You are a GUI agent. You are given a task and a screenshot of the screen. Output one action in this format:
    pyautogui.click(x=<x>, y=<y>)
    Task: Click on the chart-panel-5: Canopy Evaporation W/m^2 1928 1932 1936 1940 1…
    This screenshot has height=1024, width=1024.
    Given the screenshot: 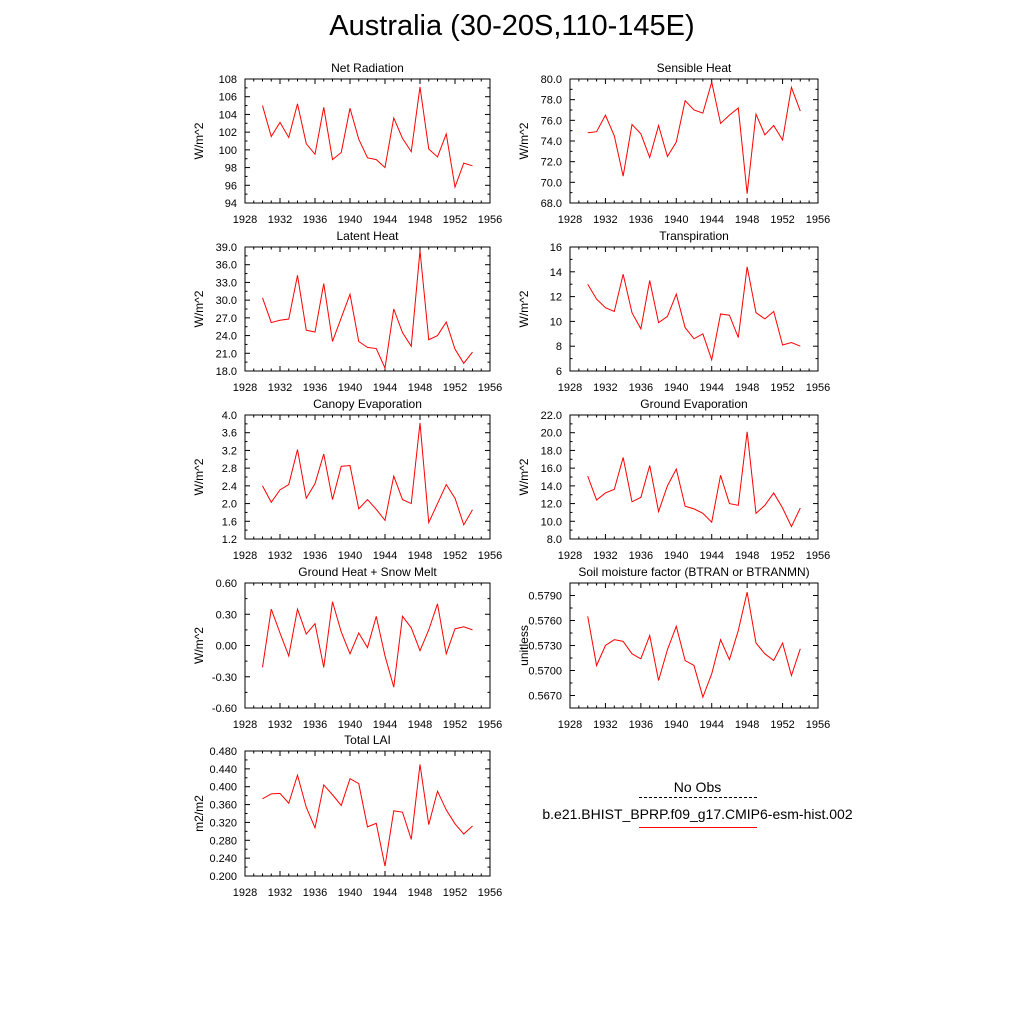 What is the action you would take?
    pyautogui.click(x=347, y=479)
    